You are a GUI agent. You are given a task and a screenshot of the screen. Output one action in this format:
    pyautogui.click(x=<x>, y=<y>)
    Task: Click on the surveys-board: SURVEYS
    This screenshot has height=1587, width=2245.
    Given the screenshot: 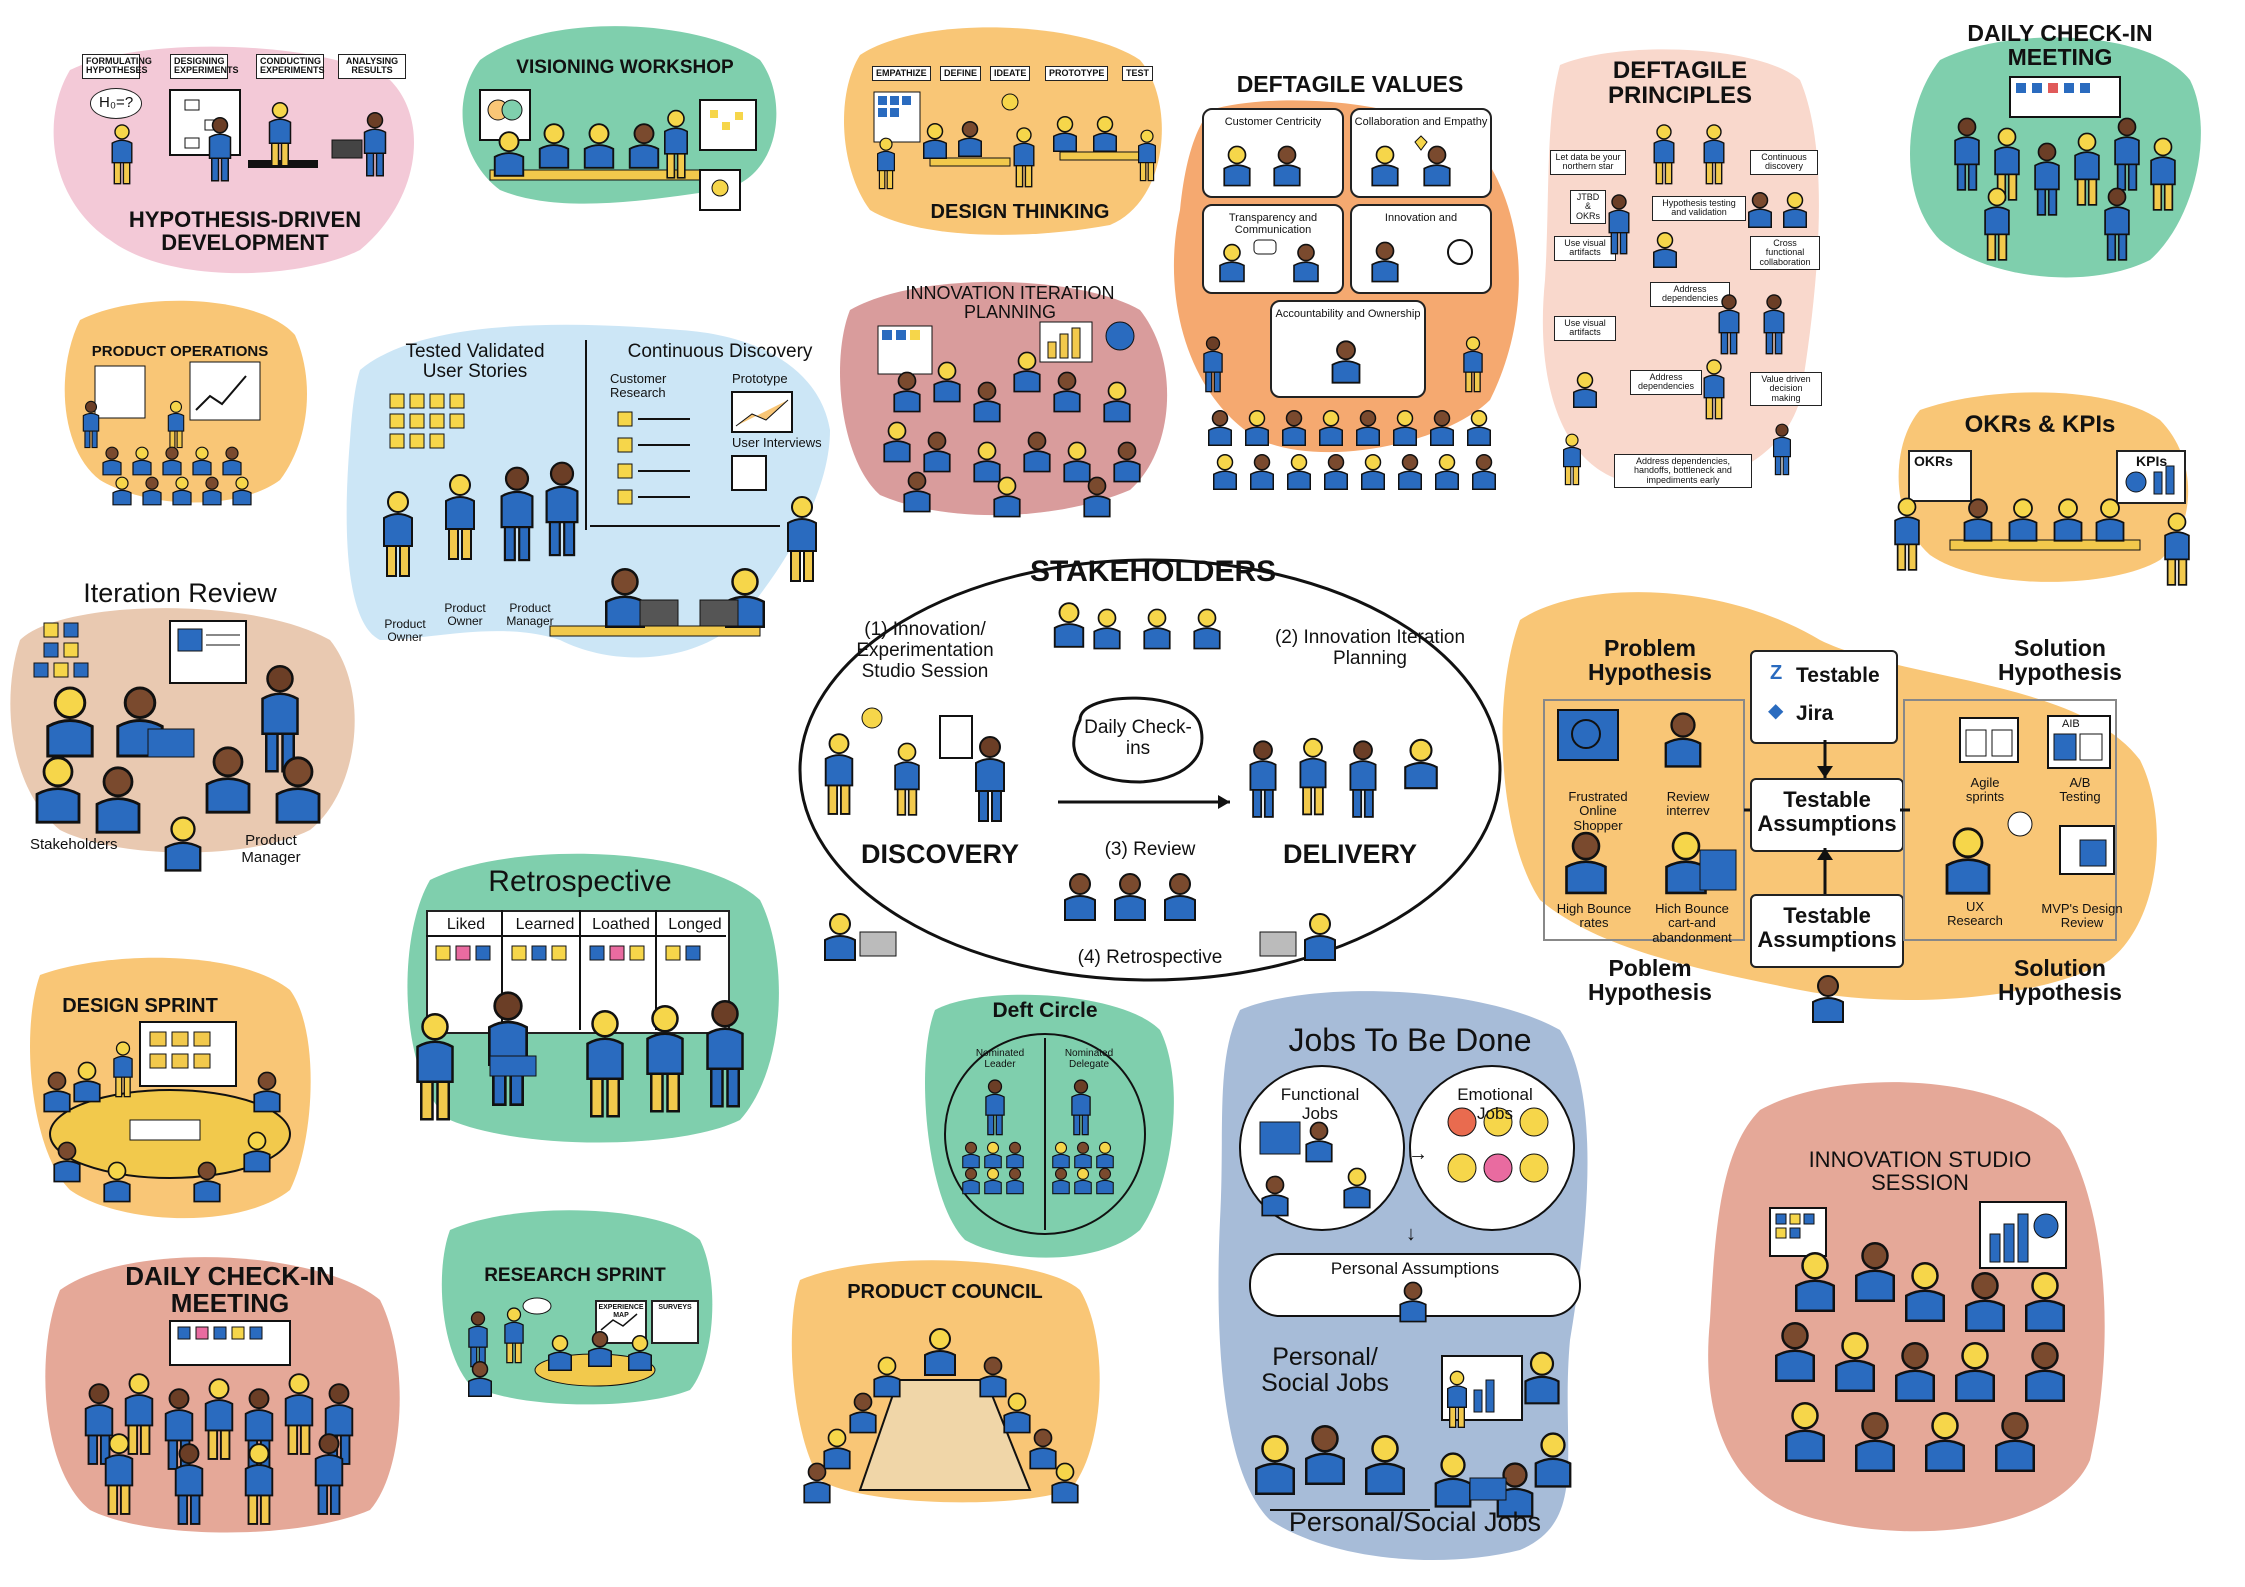 What is the action you would take?
    pyautogui.click(x=675, y=1322)
    